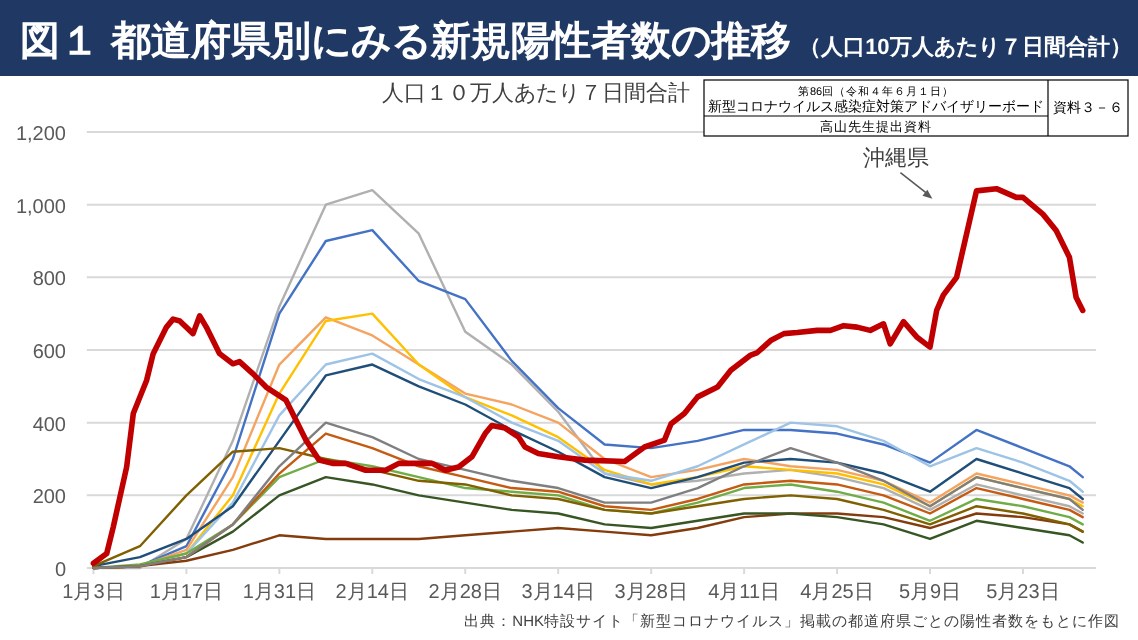 The image size is (1138, 640). Describe the element at coordinates (1023, 593) in the screenshot. I see `x-tick-label: 5月23日` at that location.